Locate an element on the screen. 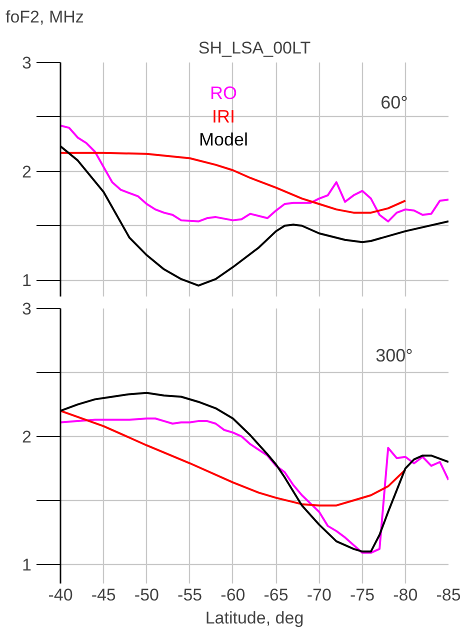  x-tick-label: -85 is located at coordinates (448, 595).